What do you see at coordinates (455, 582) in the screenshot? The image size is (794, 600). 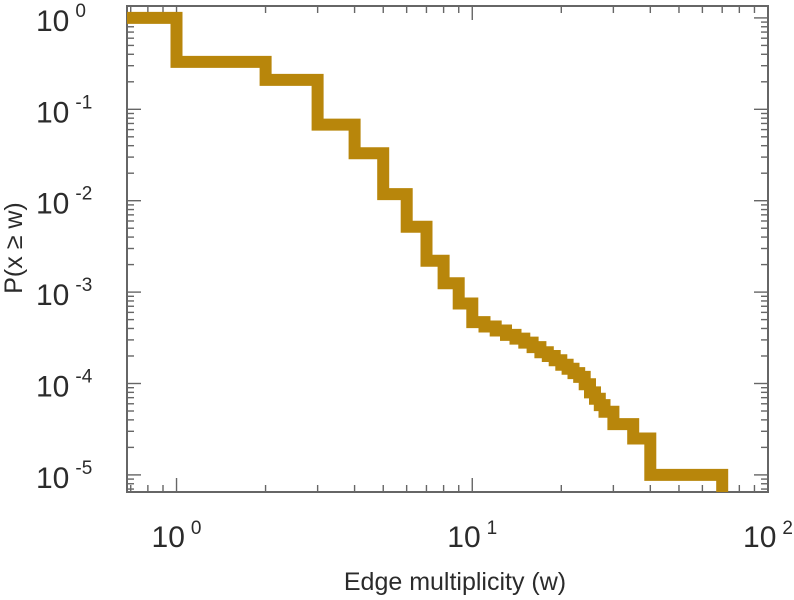 I see `x-axis-label: Edge multiplicity (w)` at bounding box center [455, 582].